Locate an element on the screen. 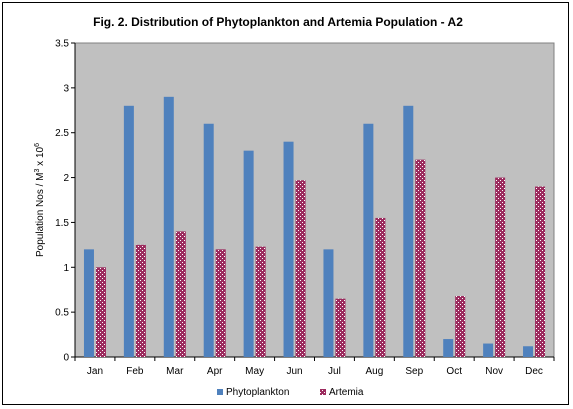 This screenshot has height=409, width=573. x-tick-label: Jun is located at coordinates (294, 371).